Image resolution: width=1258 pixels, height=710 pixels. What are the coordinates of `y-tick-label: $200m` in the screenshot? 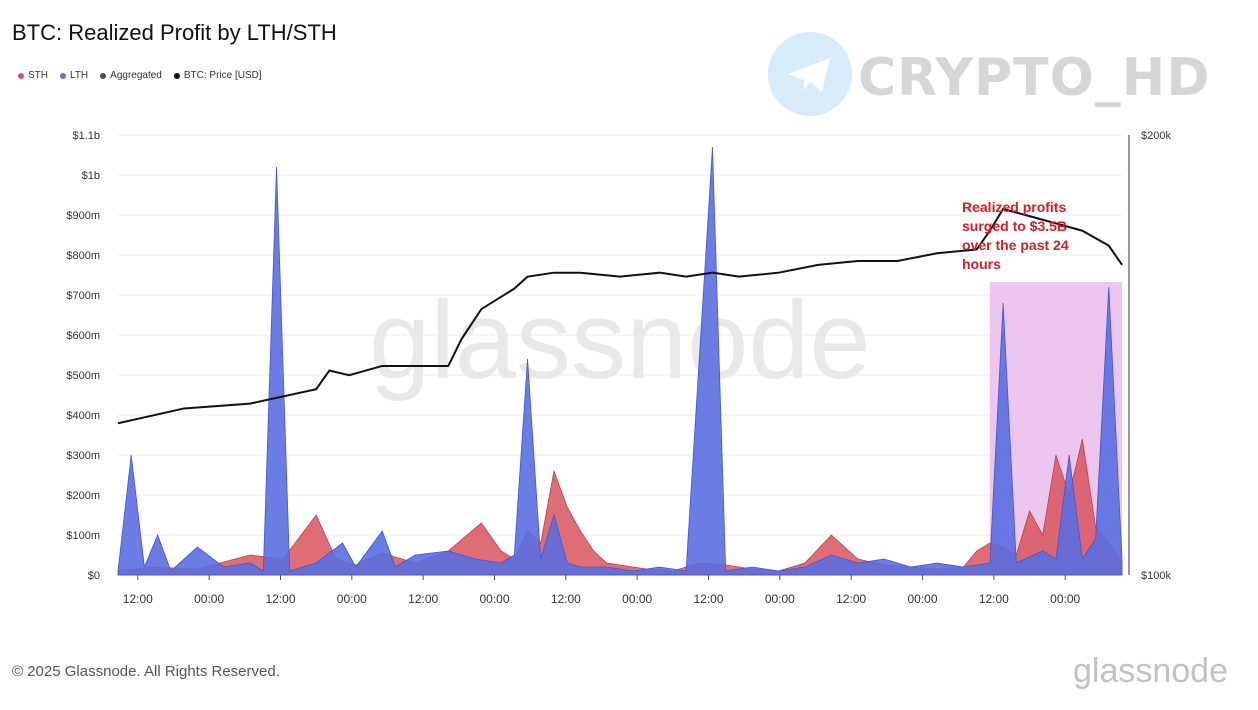 It's located at (83, 496).